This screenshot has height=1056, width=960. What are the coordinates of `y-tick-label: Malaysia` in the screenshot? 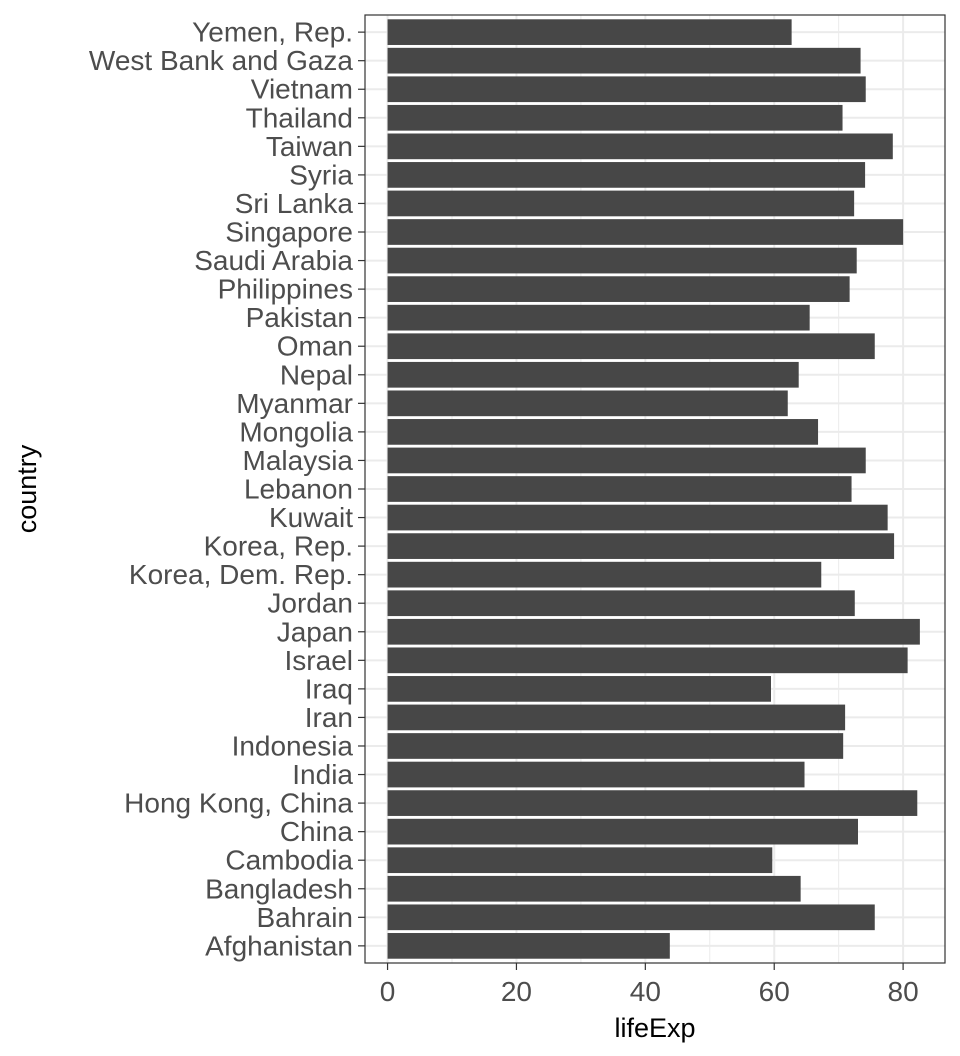 It's located at (298, 460).